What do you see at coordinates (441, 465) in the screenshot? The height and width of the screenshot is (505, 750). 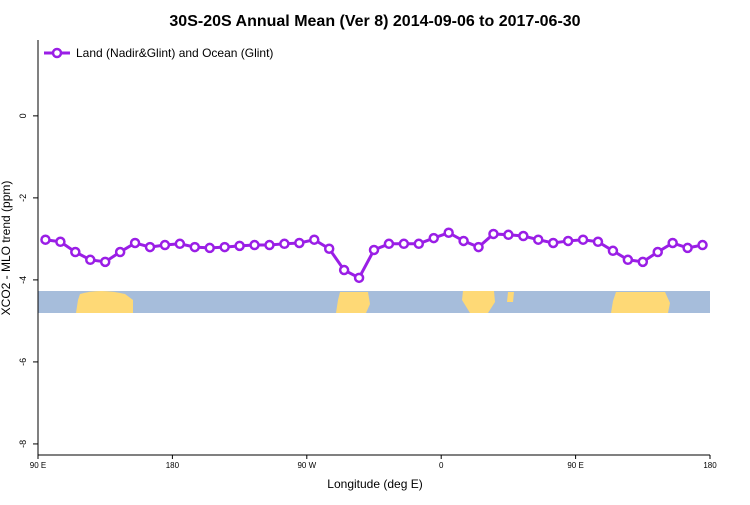 I see `x-tick-label: 0` at bounding box center [441, 465].